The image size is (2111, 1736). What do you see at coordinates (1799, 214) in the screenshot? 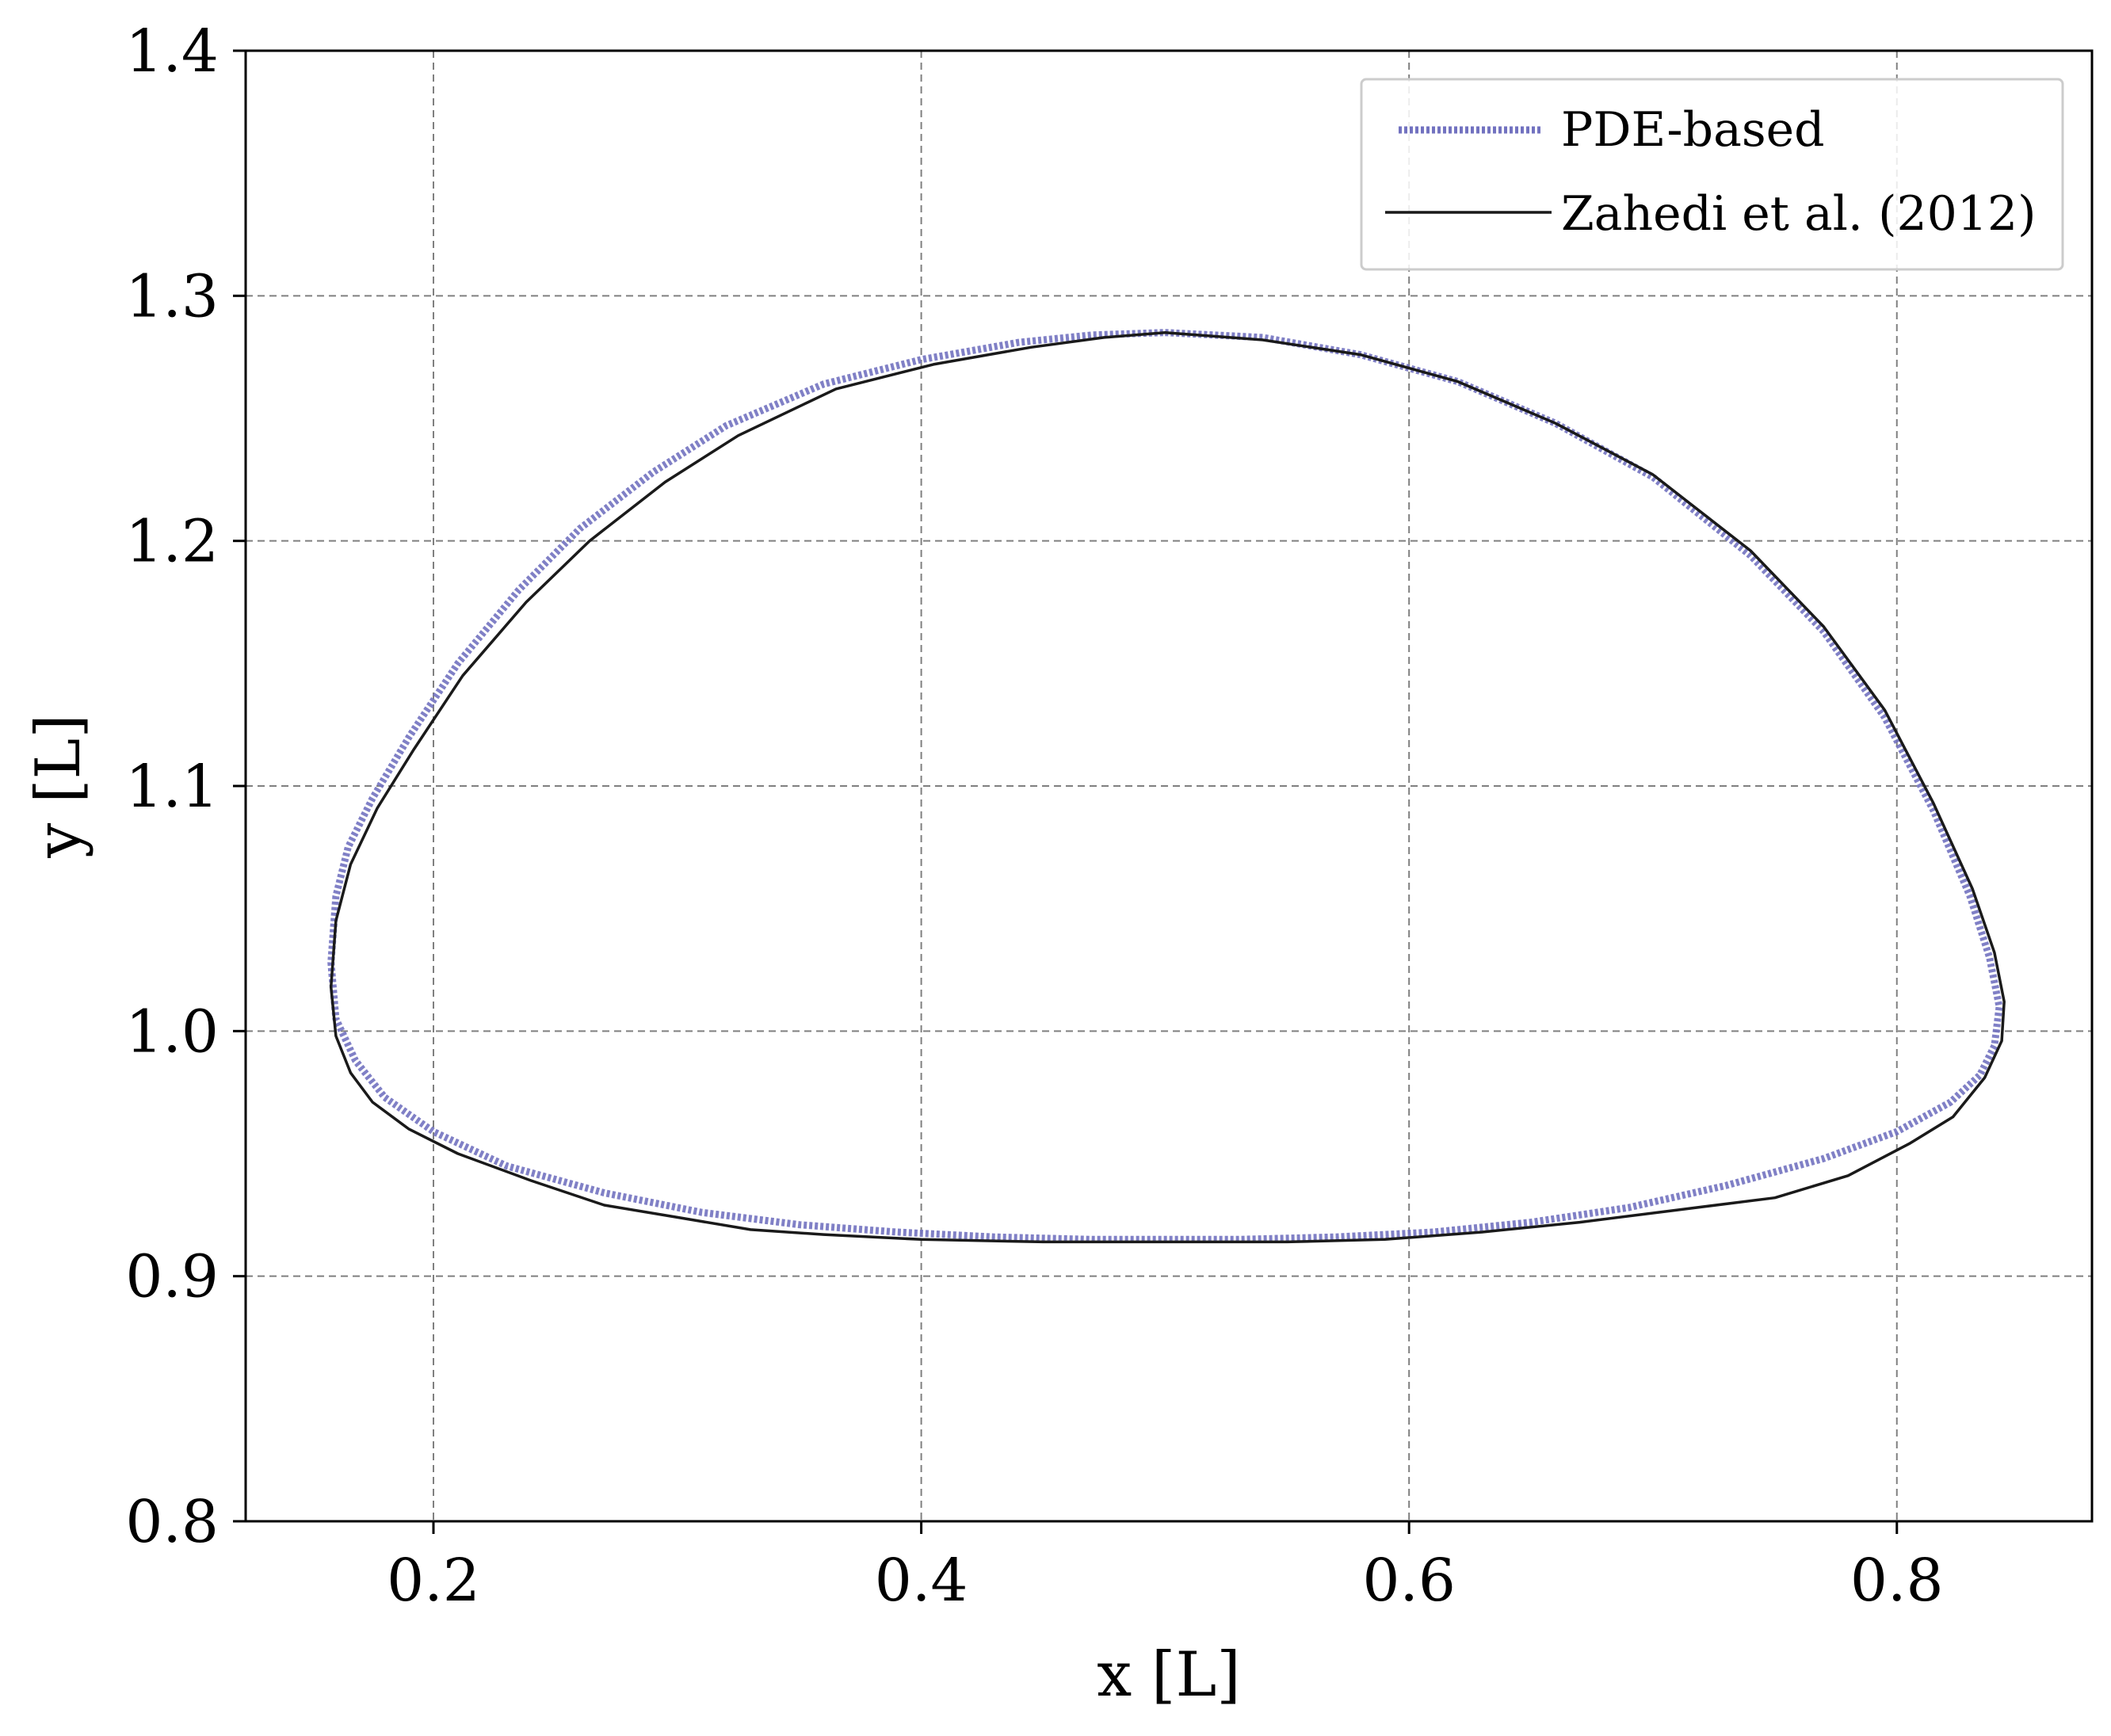
I see `legend-label-zahedi: Zahedi et al. (2012)` at bounding box center [1799, 214].